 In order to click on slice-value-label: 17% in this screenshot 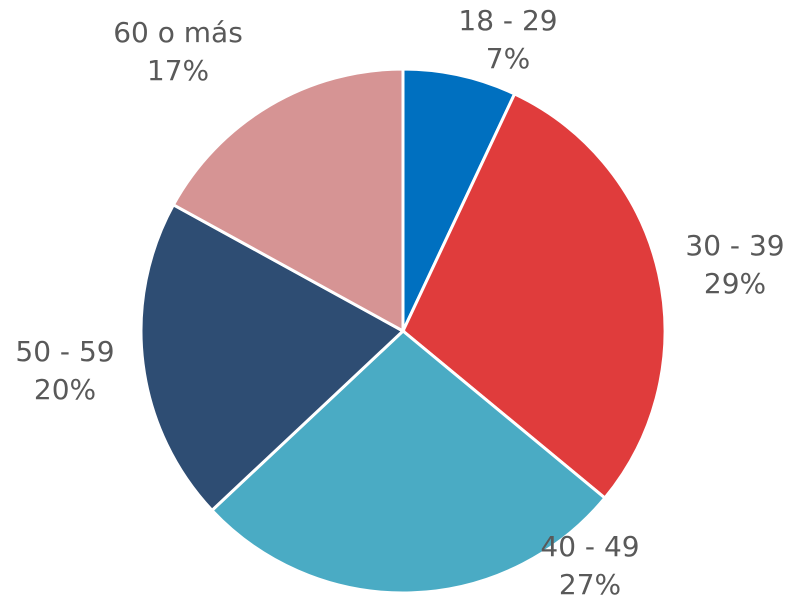, I will do `click(178, 70)`.